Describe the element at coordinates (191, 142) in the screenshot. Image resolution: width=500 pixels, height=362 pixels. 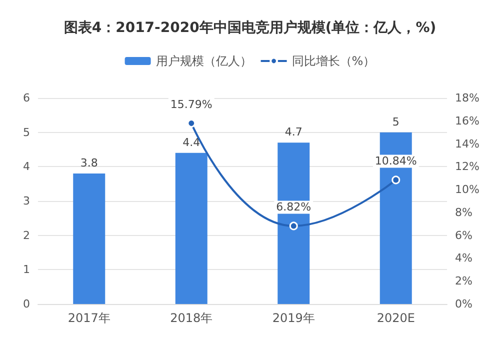
I see `data-label: 4.4` at that location.